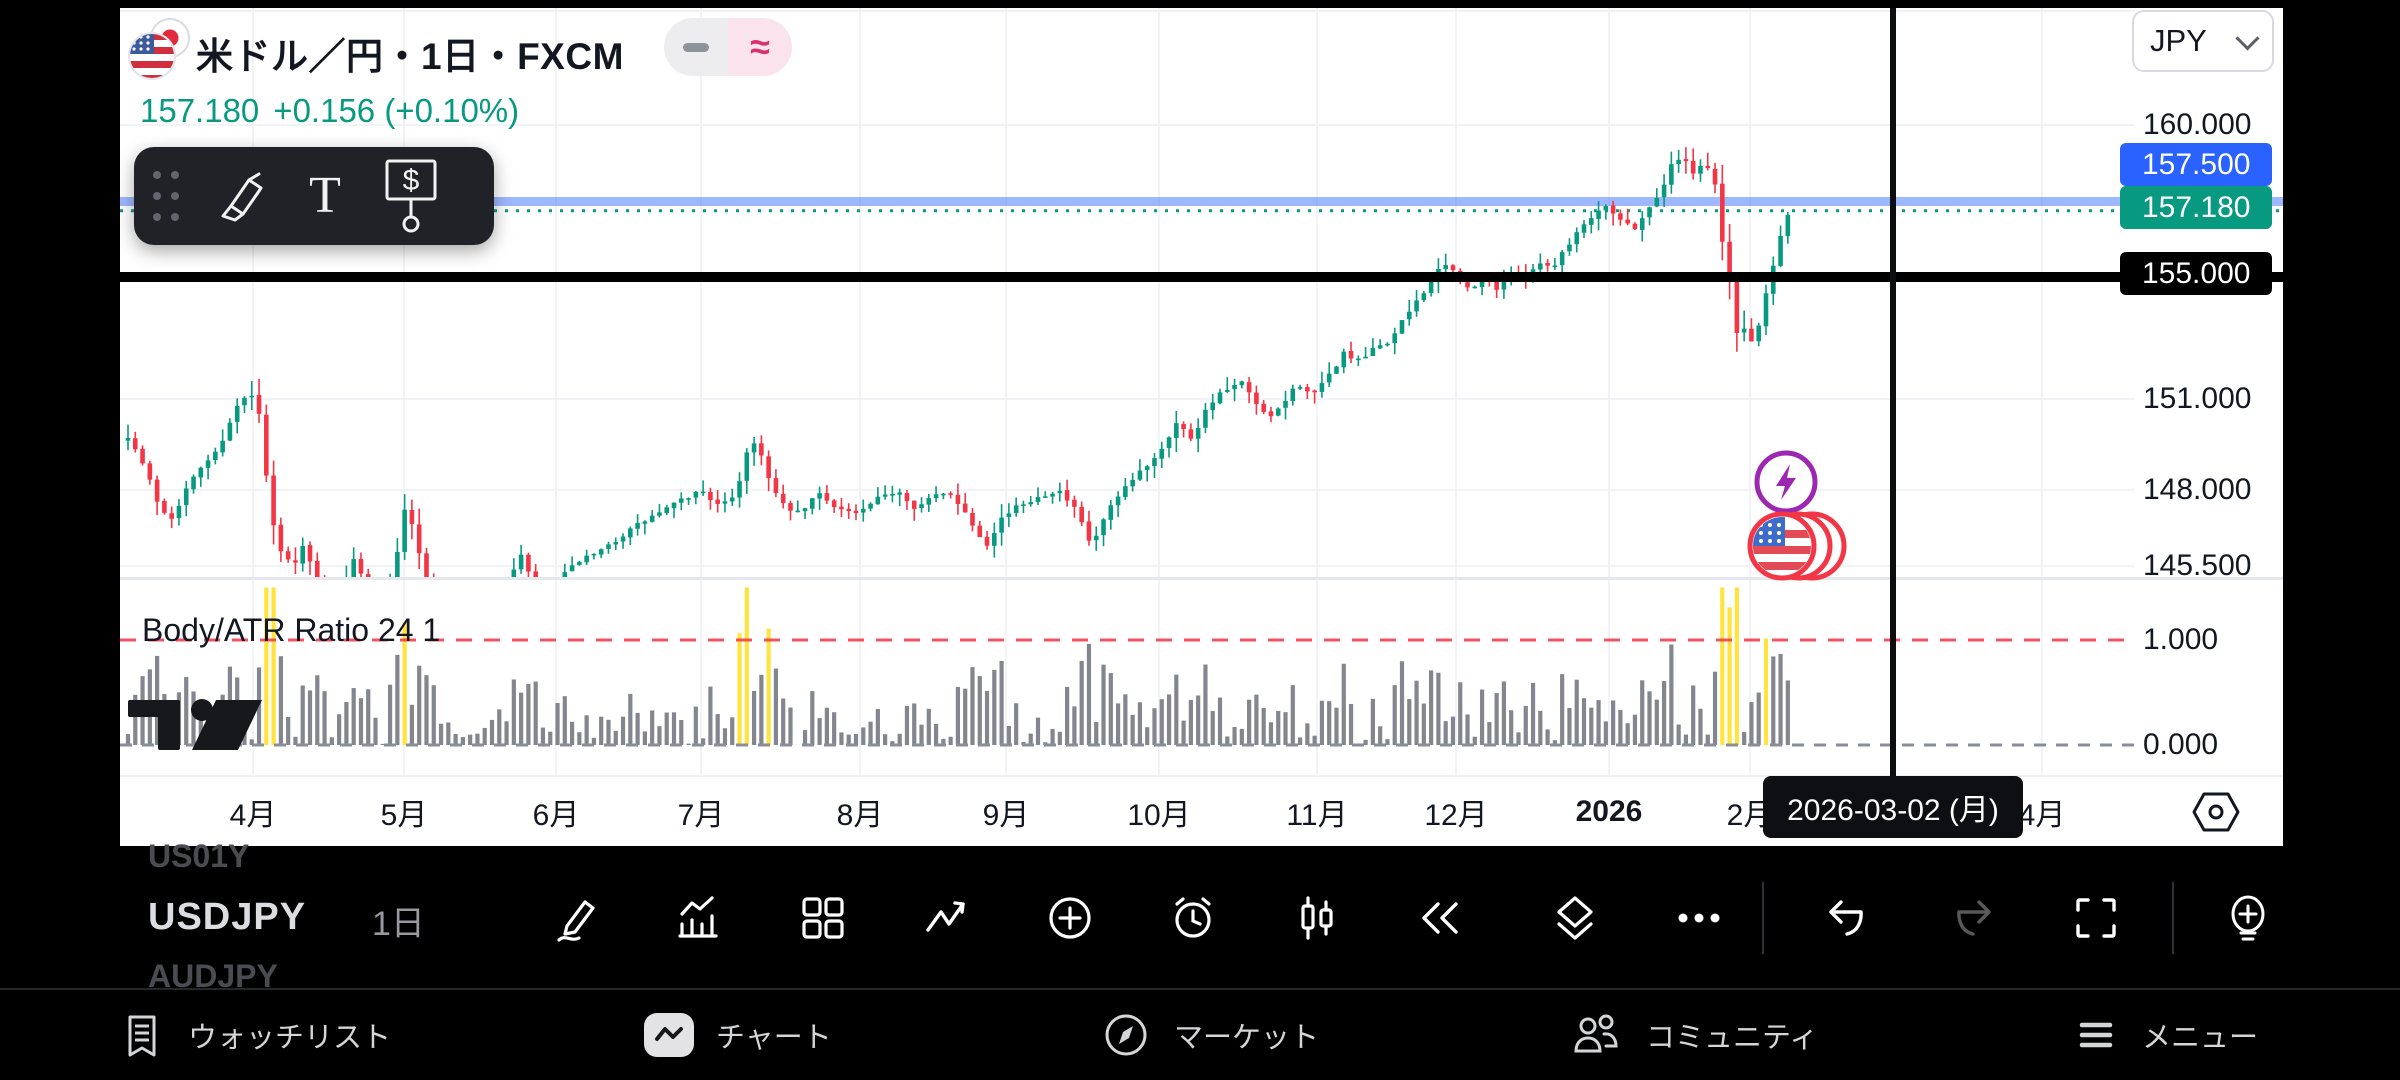 This screenshot has width=2400, height=1080. What do you see at coordinates (2248, 918) in the screenshot?
I see `idea-bulb-icon` at bounding box center [2248, 918].